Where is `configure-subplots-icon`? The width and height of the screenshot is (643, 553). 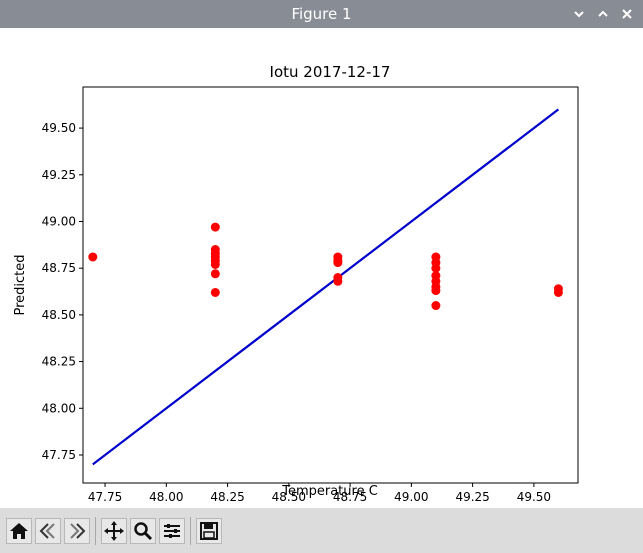 configure-subplots-icon is located at coordinates (172, 530).